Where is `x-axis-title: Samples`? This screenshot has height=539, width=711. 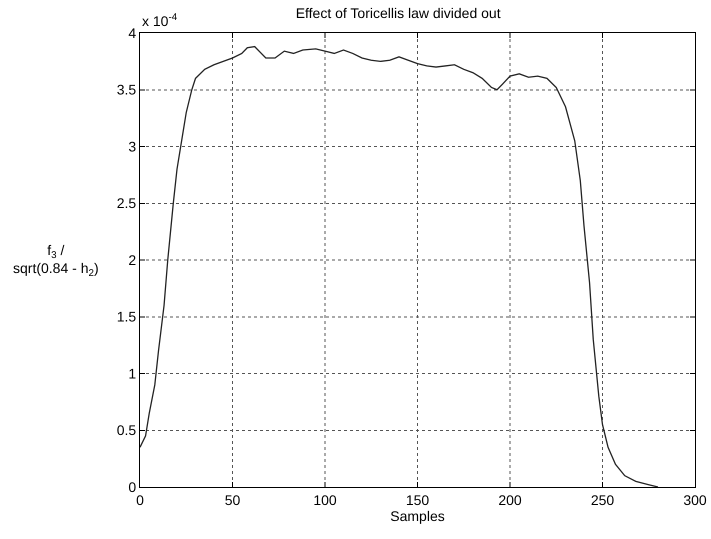
x-axis-title: Samples is located at coordinates (417, 516).